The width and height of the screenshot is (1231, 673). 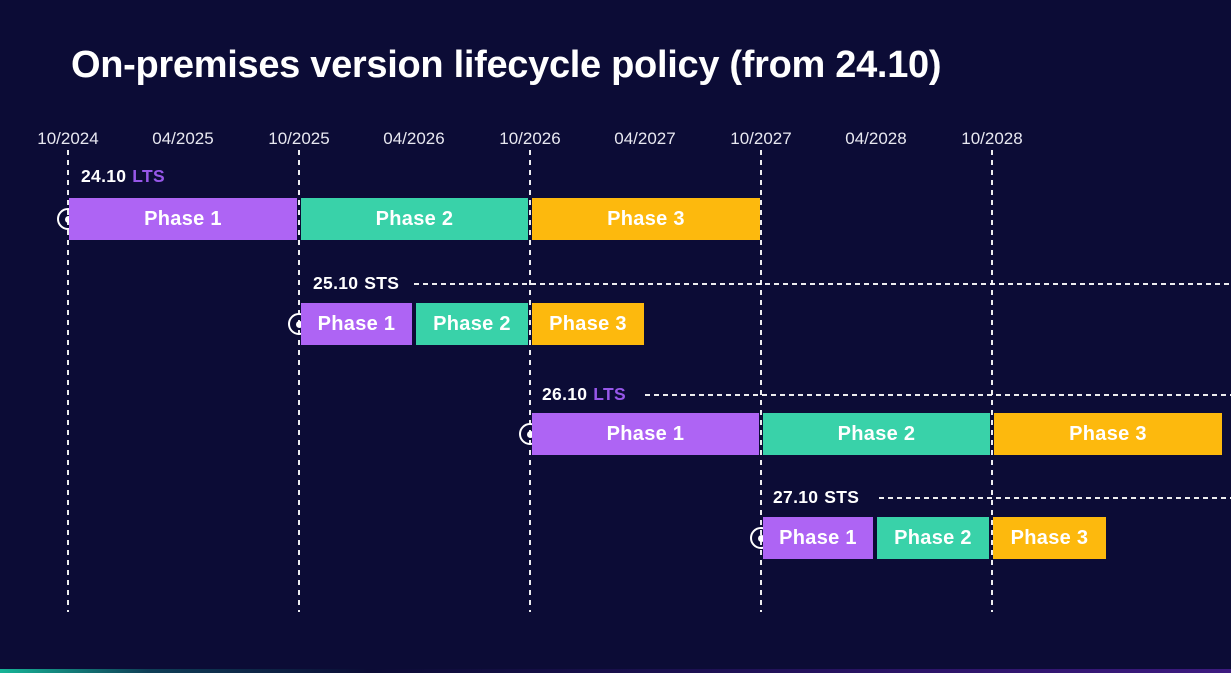 What do you see at coordinates (68, 138) in the screenshot?
I see `axis-tick-label: 10/2024` at bounding box center [68, 138].